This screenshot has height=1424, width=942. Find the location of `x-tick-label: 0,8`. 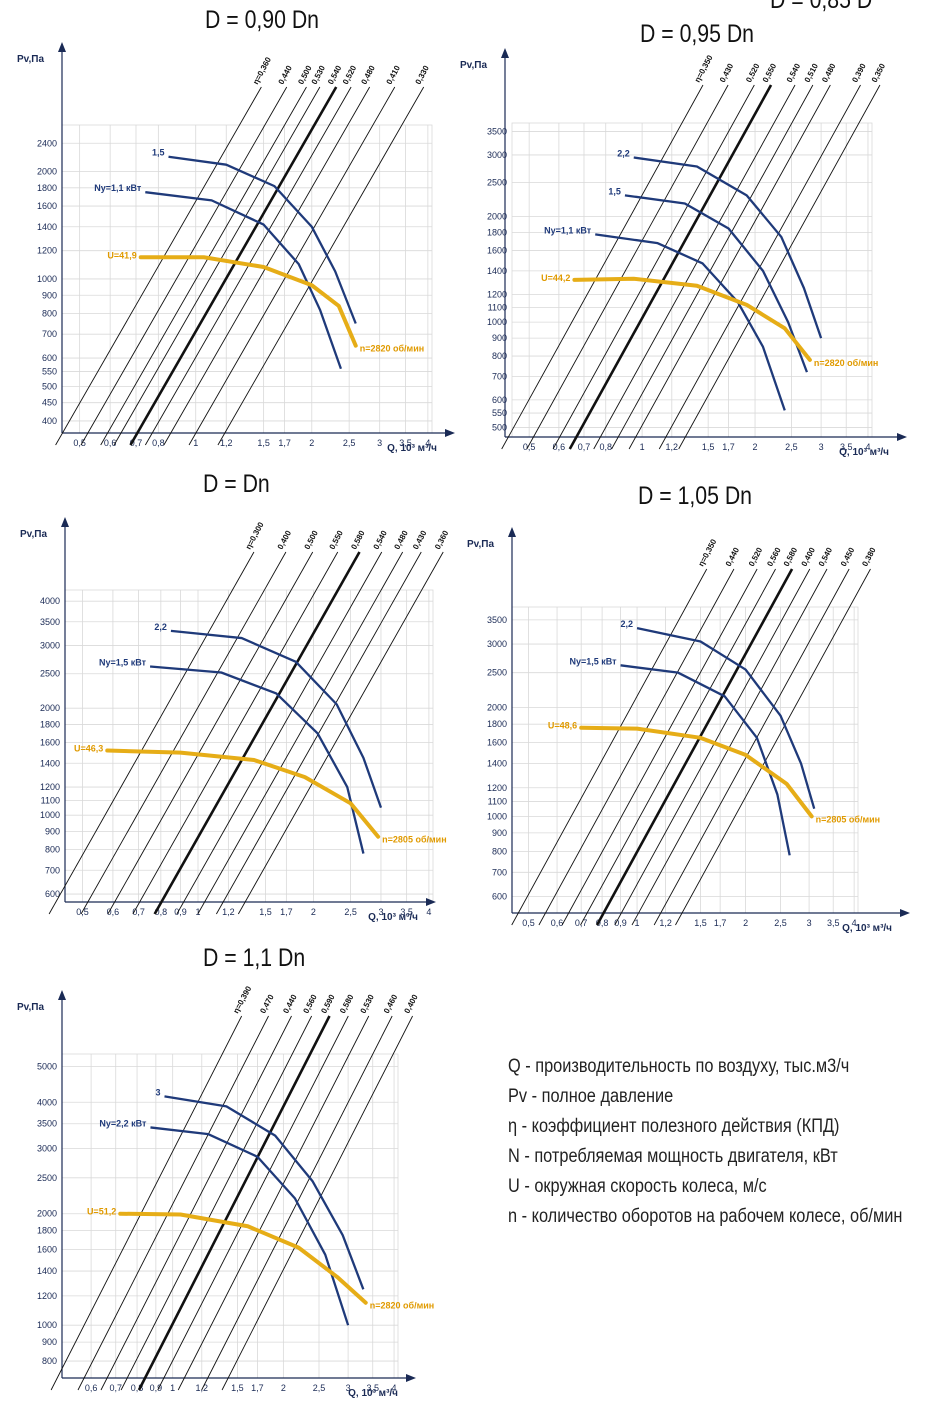

x-tick-label: 0,8 is located at coordinates (602, 923).